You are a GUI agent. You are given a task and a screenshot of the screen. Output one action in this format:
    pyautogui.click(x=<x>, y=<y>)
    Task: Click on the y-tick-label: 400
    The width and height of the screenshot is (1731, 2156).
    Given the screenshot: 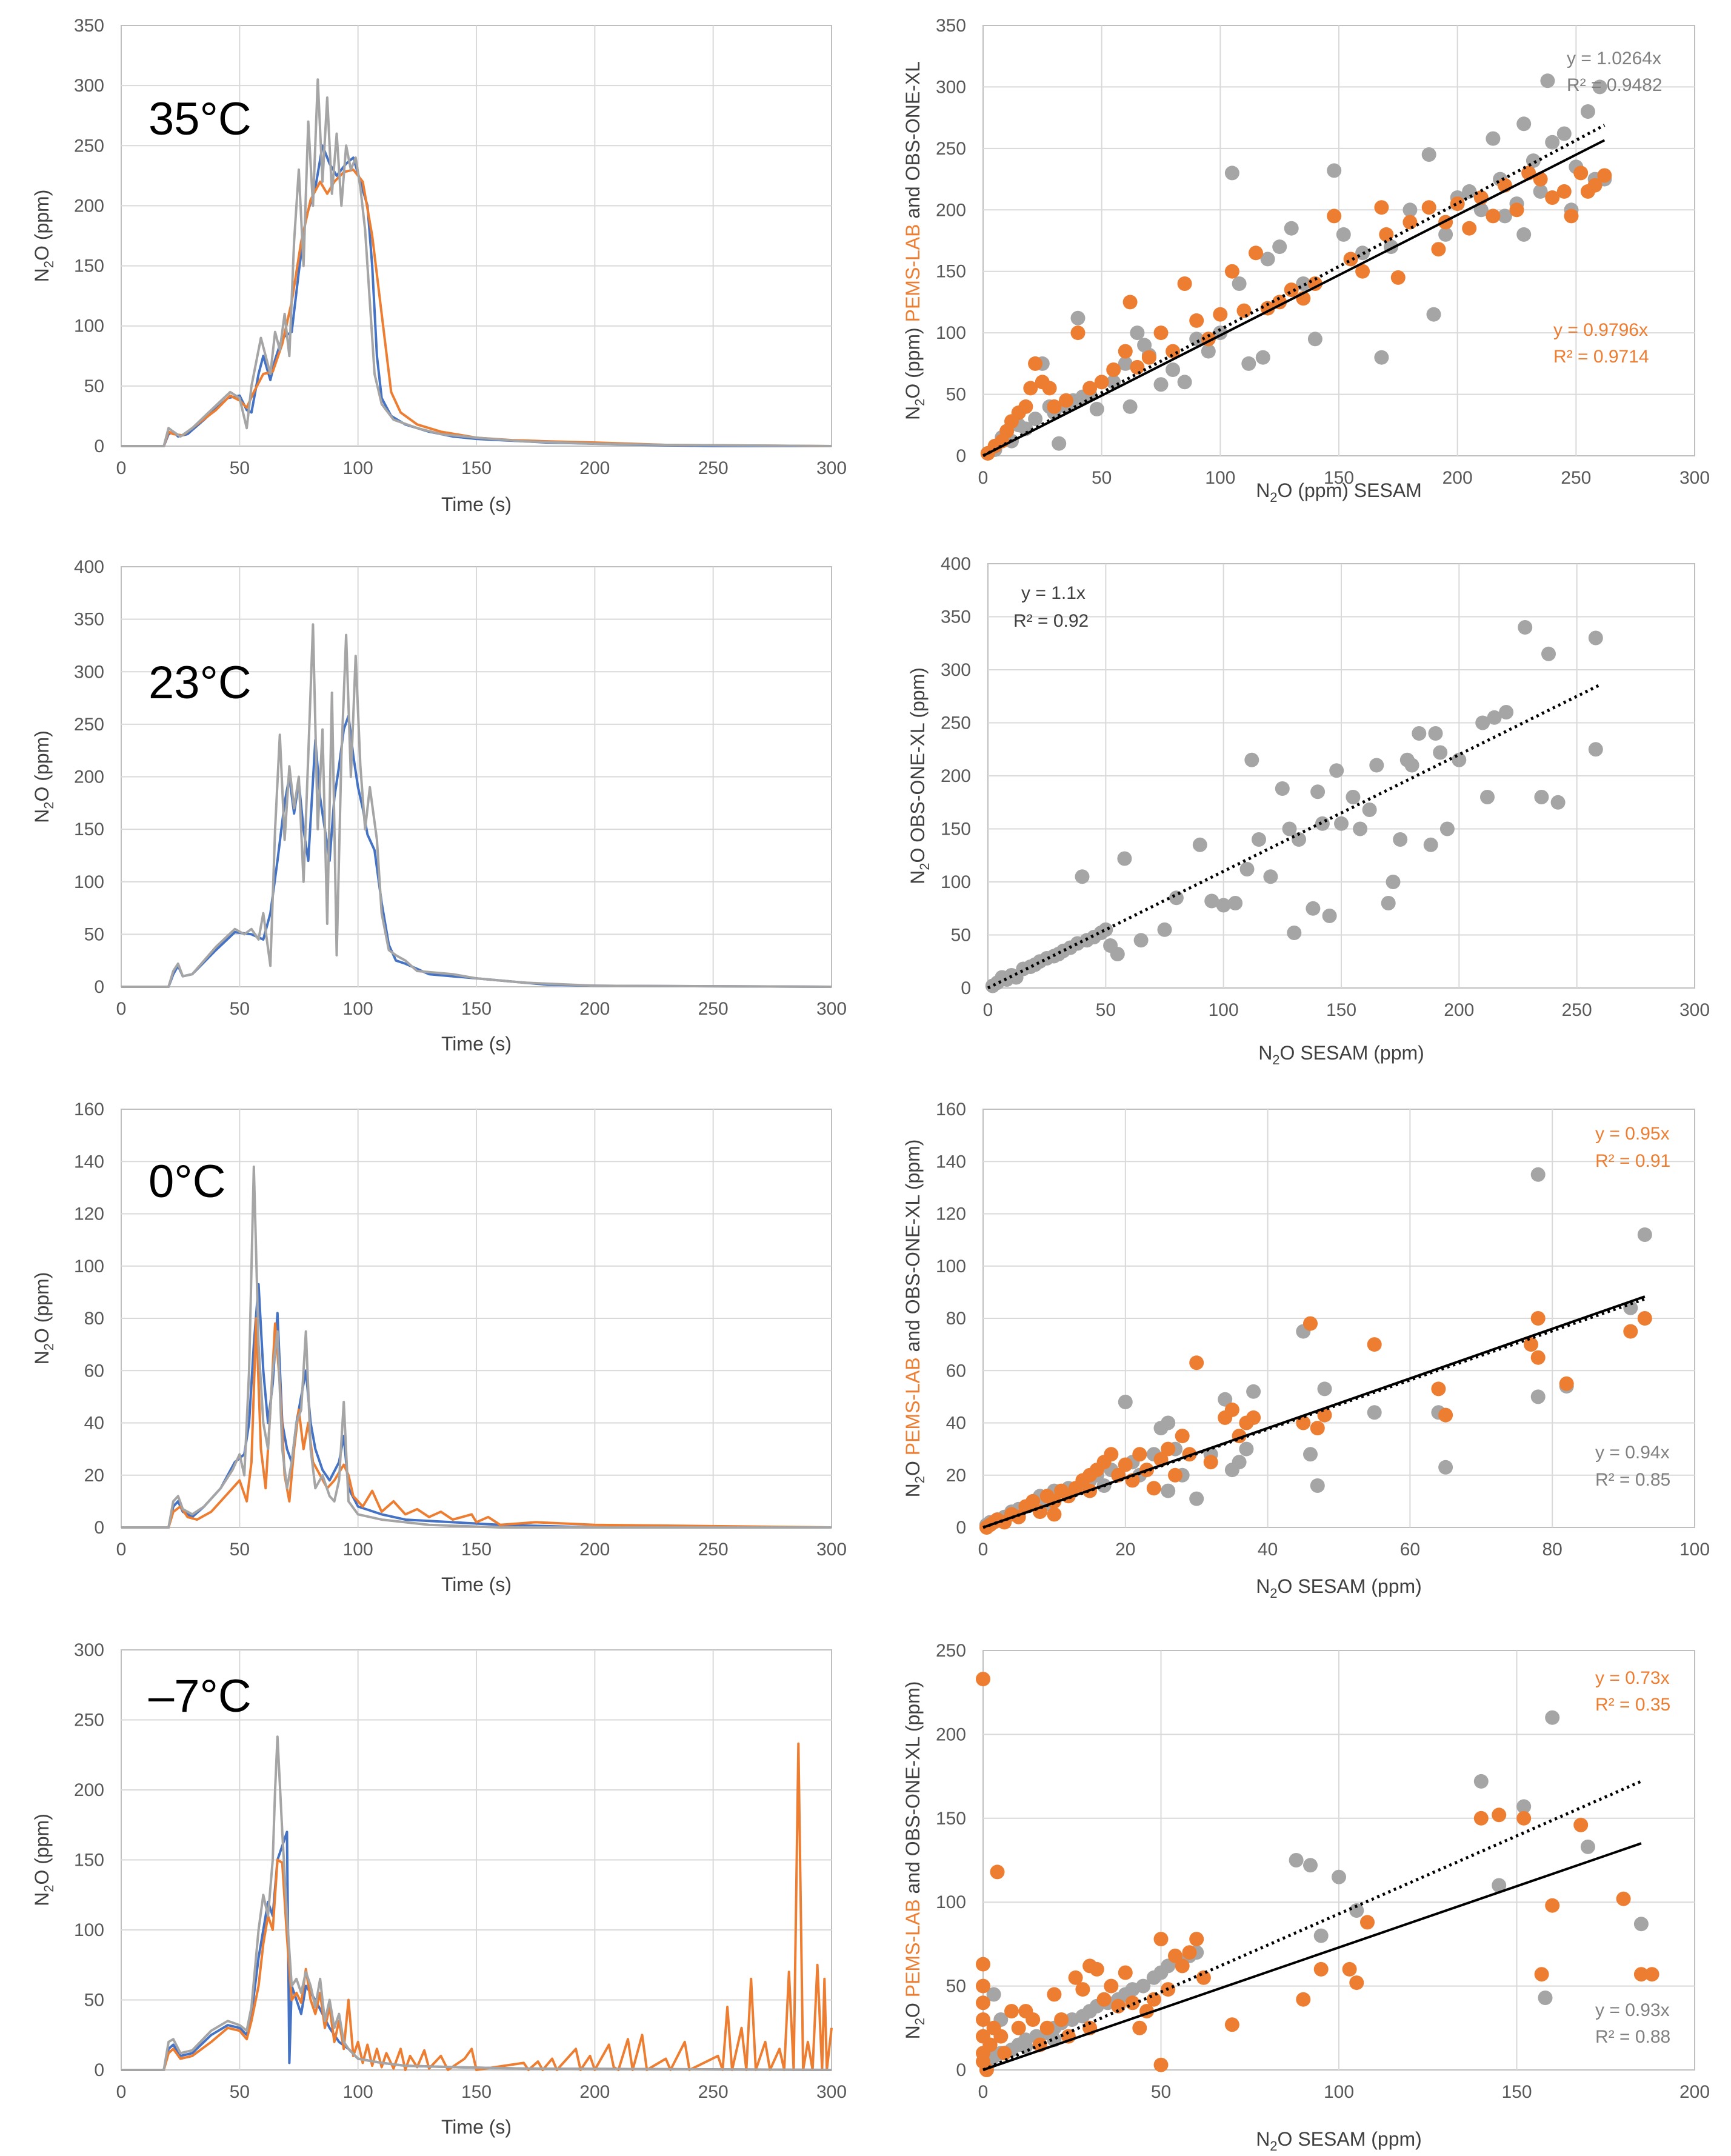 What is the action you would take?
    pyautogui.click(x=956, y=564)
    